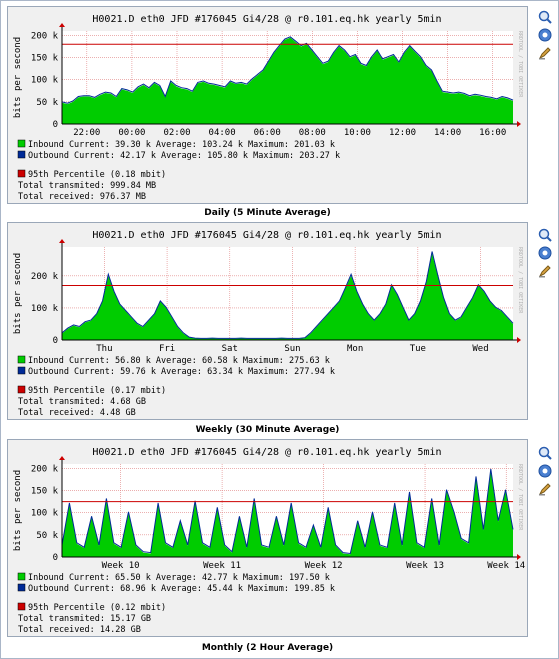  Describe the element at coordinates (79, 630) in the screenshot. I see `total-received: Total received: 14.28 GB` at that location.